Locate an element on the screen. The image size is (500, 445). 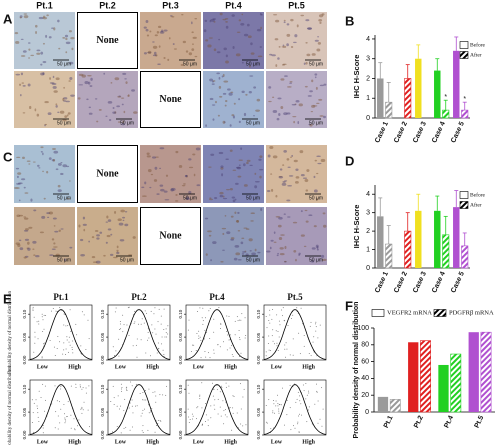
bar is located at coordinates (425, 376).